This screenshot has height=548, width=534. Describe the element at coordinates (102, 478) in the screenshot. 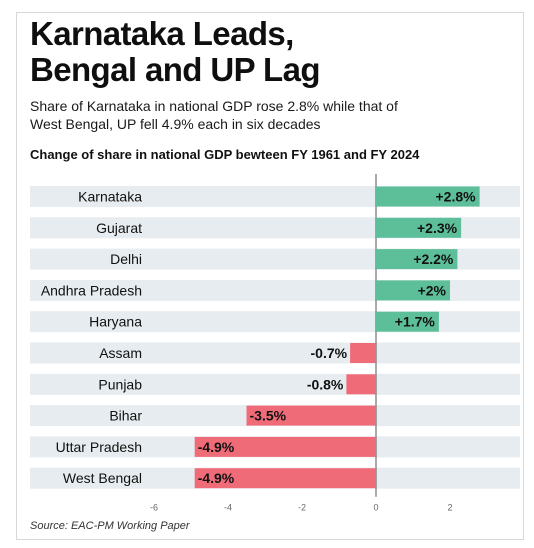

I see `category-label: West Bengal` at that location.